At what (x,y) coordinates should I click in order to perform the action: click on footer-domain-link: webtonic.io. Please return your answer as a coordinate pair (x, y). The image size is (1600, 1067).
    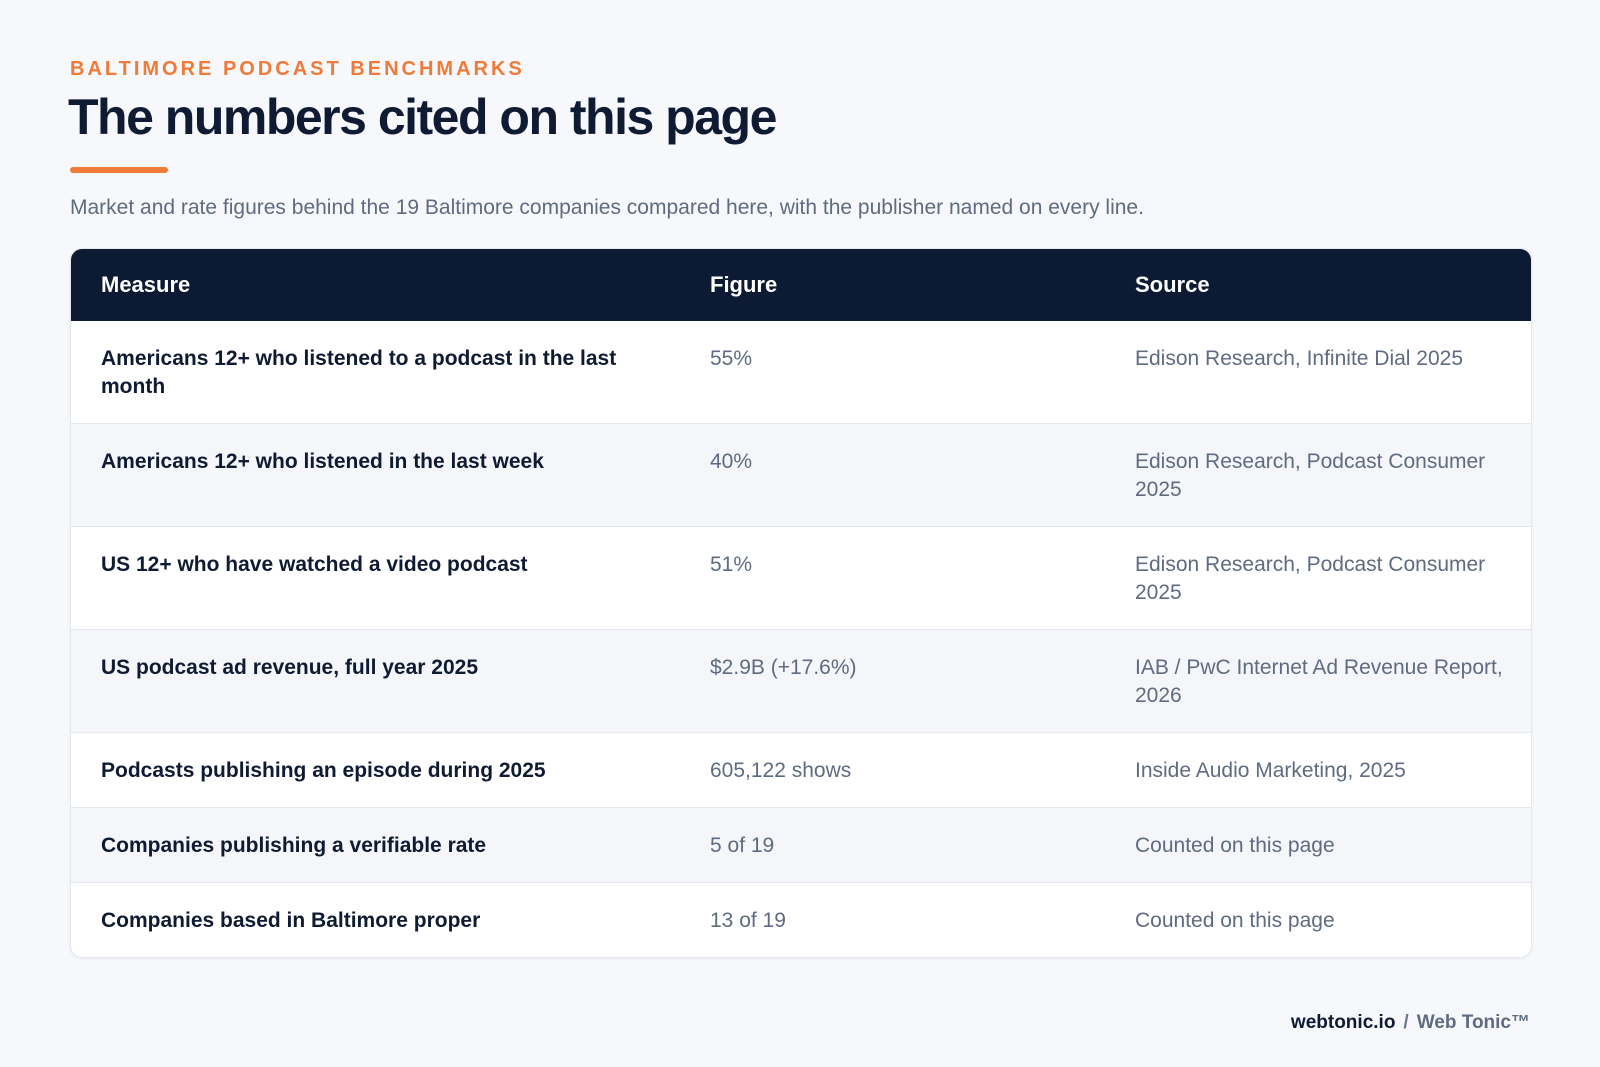
    Looking at the image, I should click on (1343, 1022).